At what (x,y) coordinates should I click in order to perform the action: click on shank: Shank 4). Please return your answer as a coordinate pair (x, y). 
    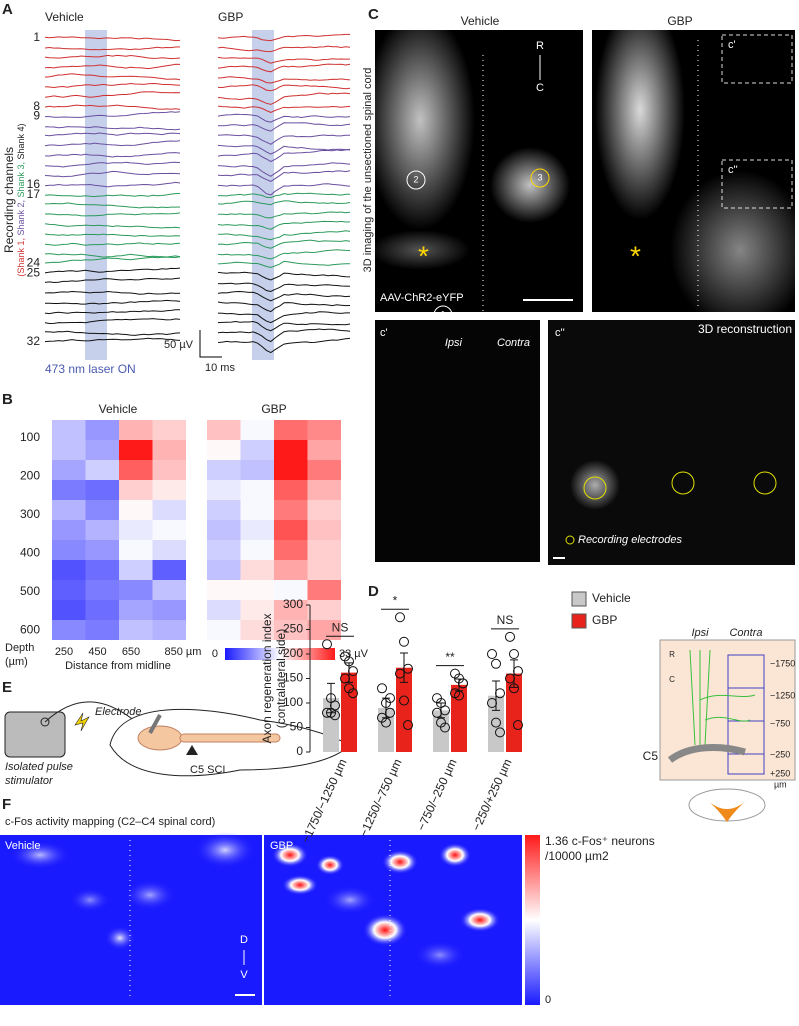
    Looking at the image, I should click on (21, 142).